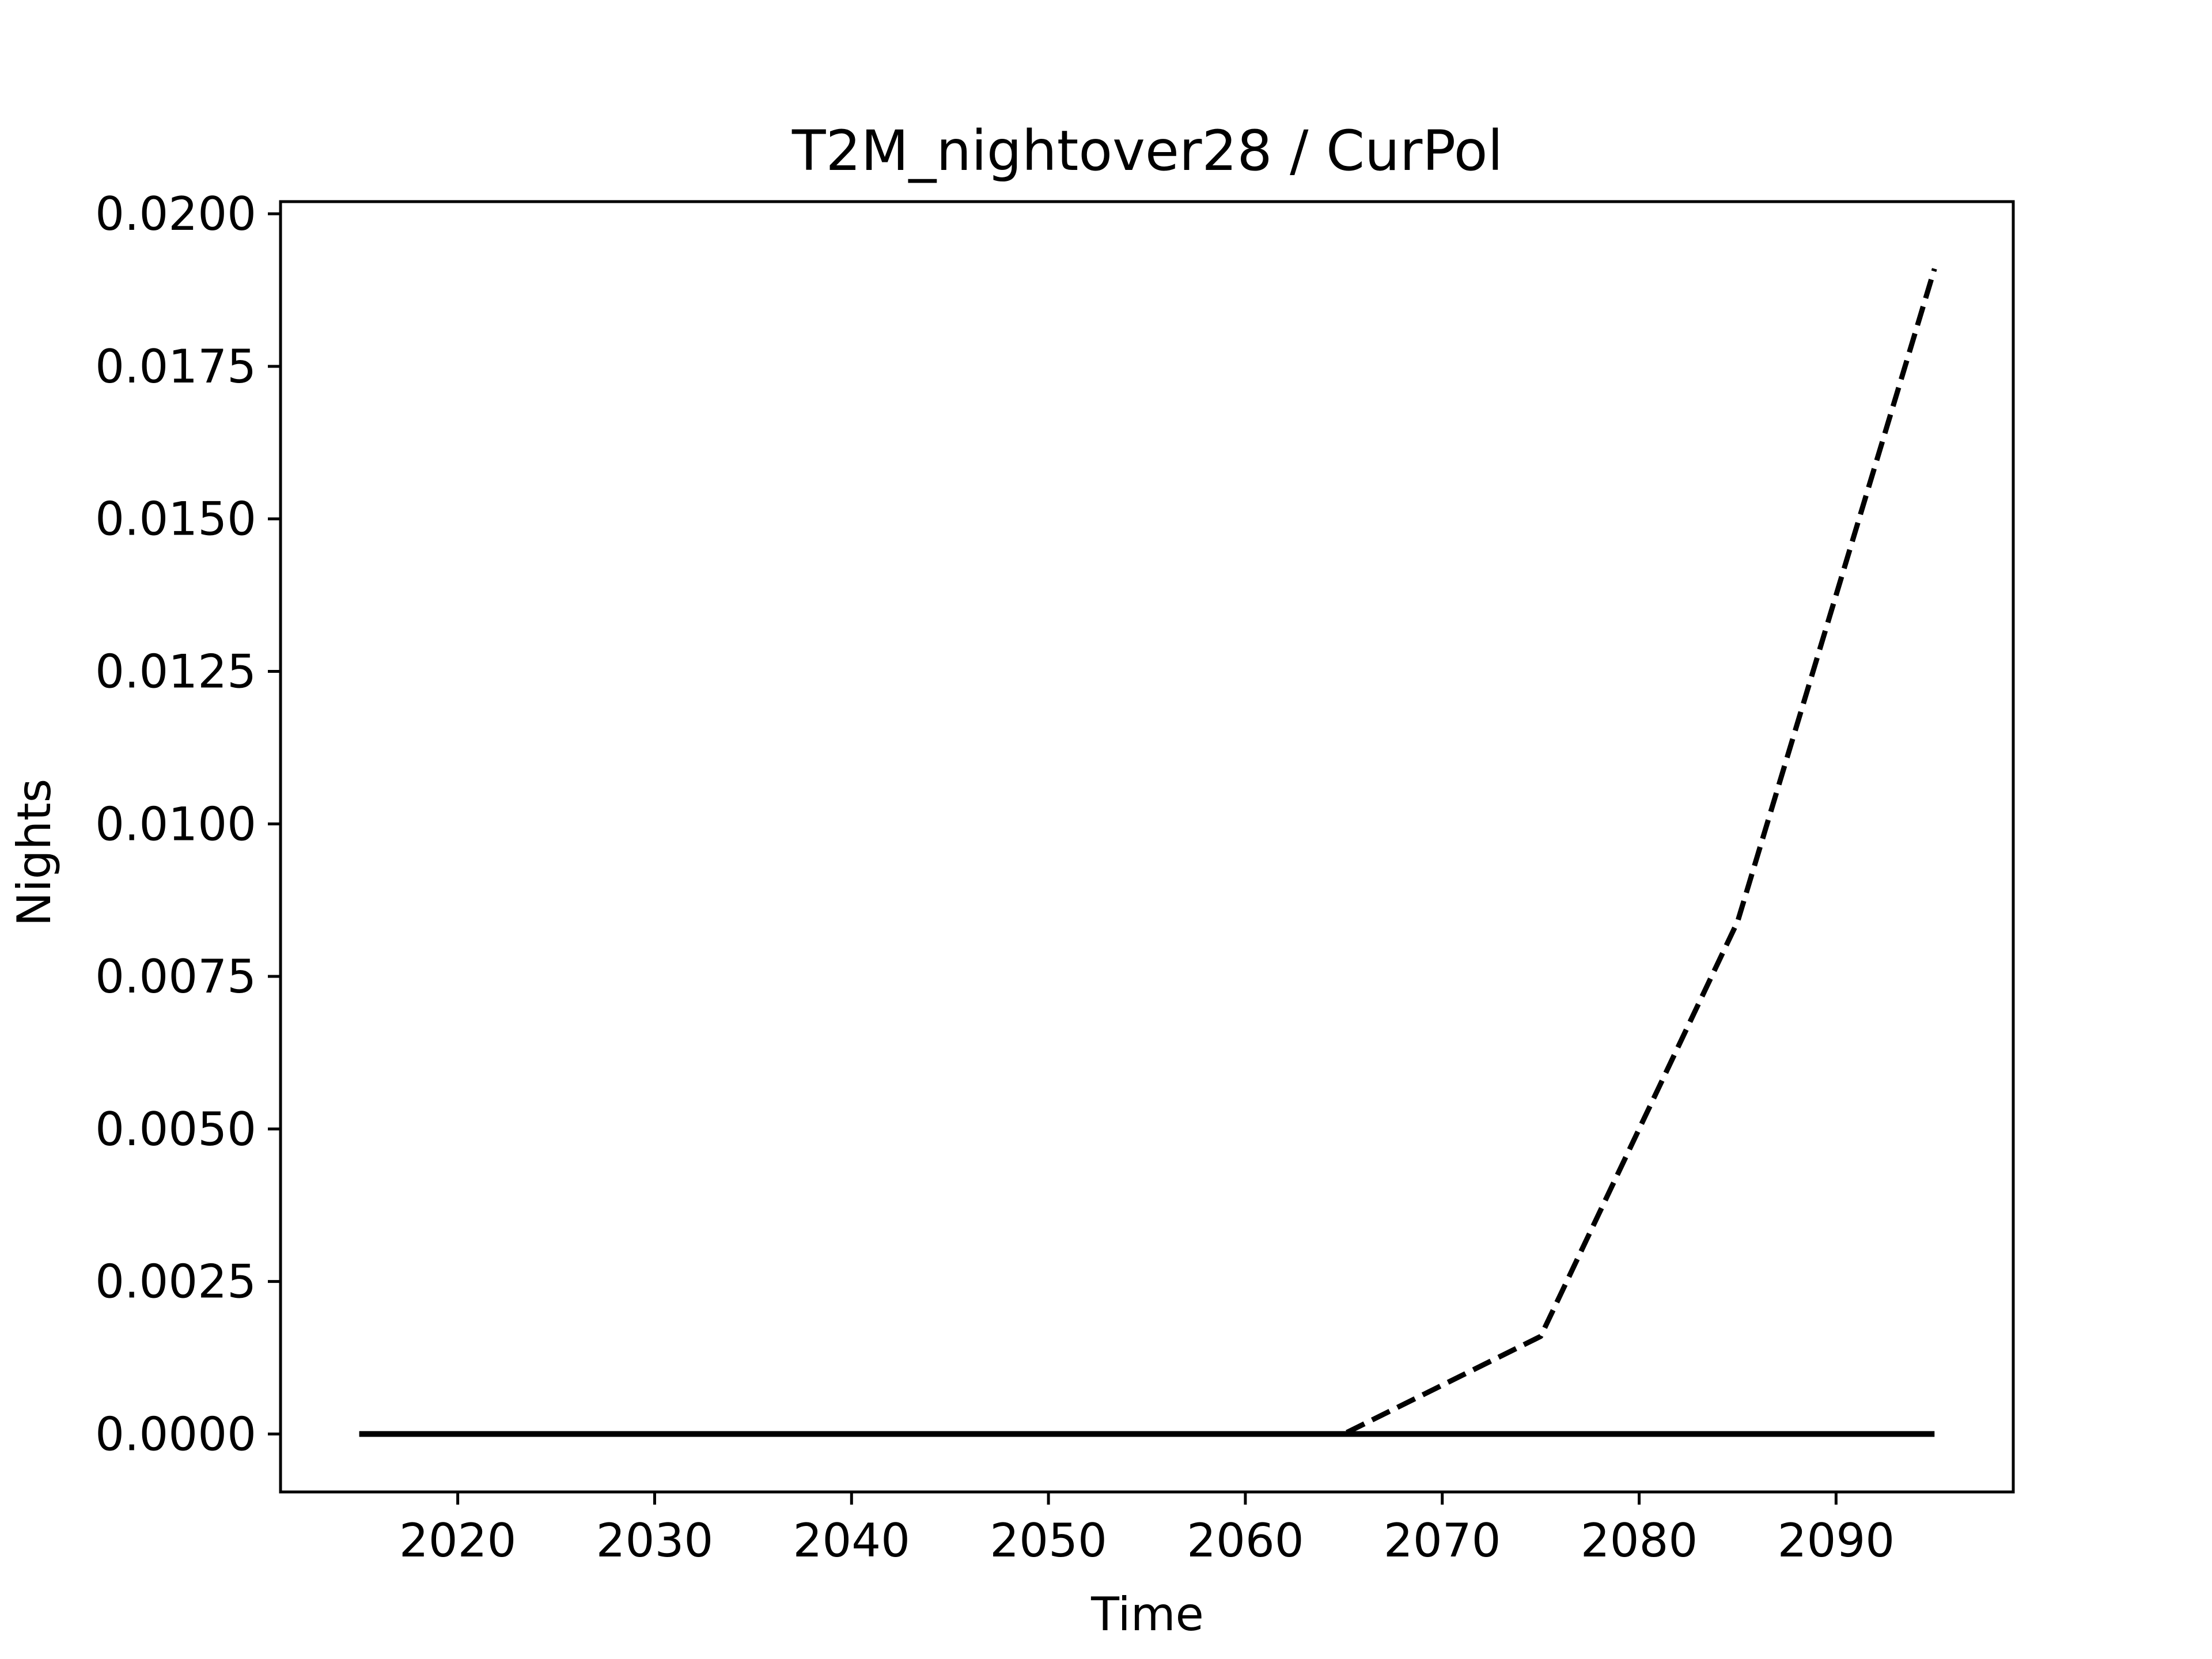 The height and width of the screenshot is (1659, 2212). I want to click on y-tick-label: 0.0125, so click(175, 672).